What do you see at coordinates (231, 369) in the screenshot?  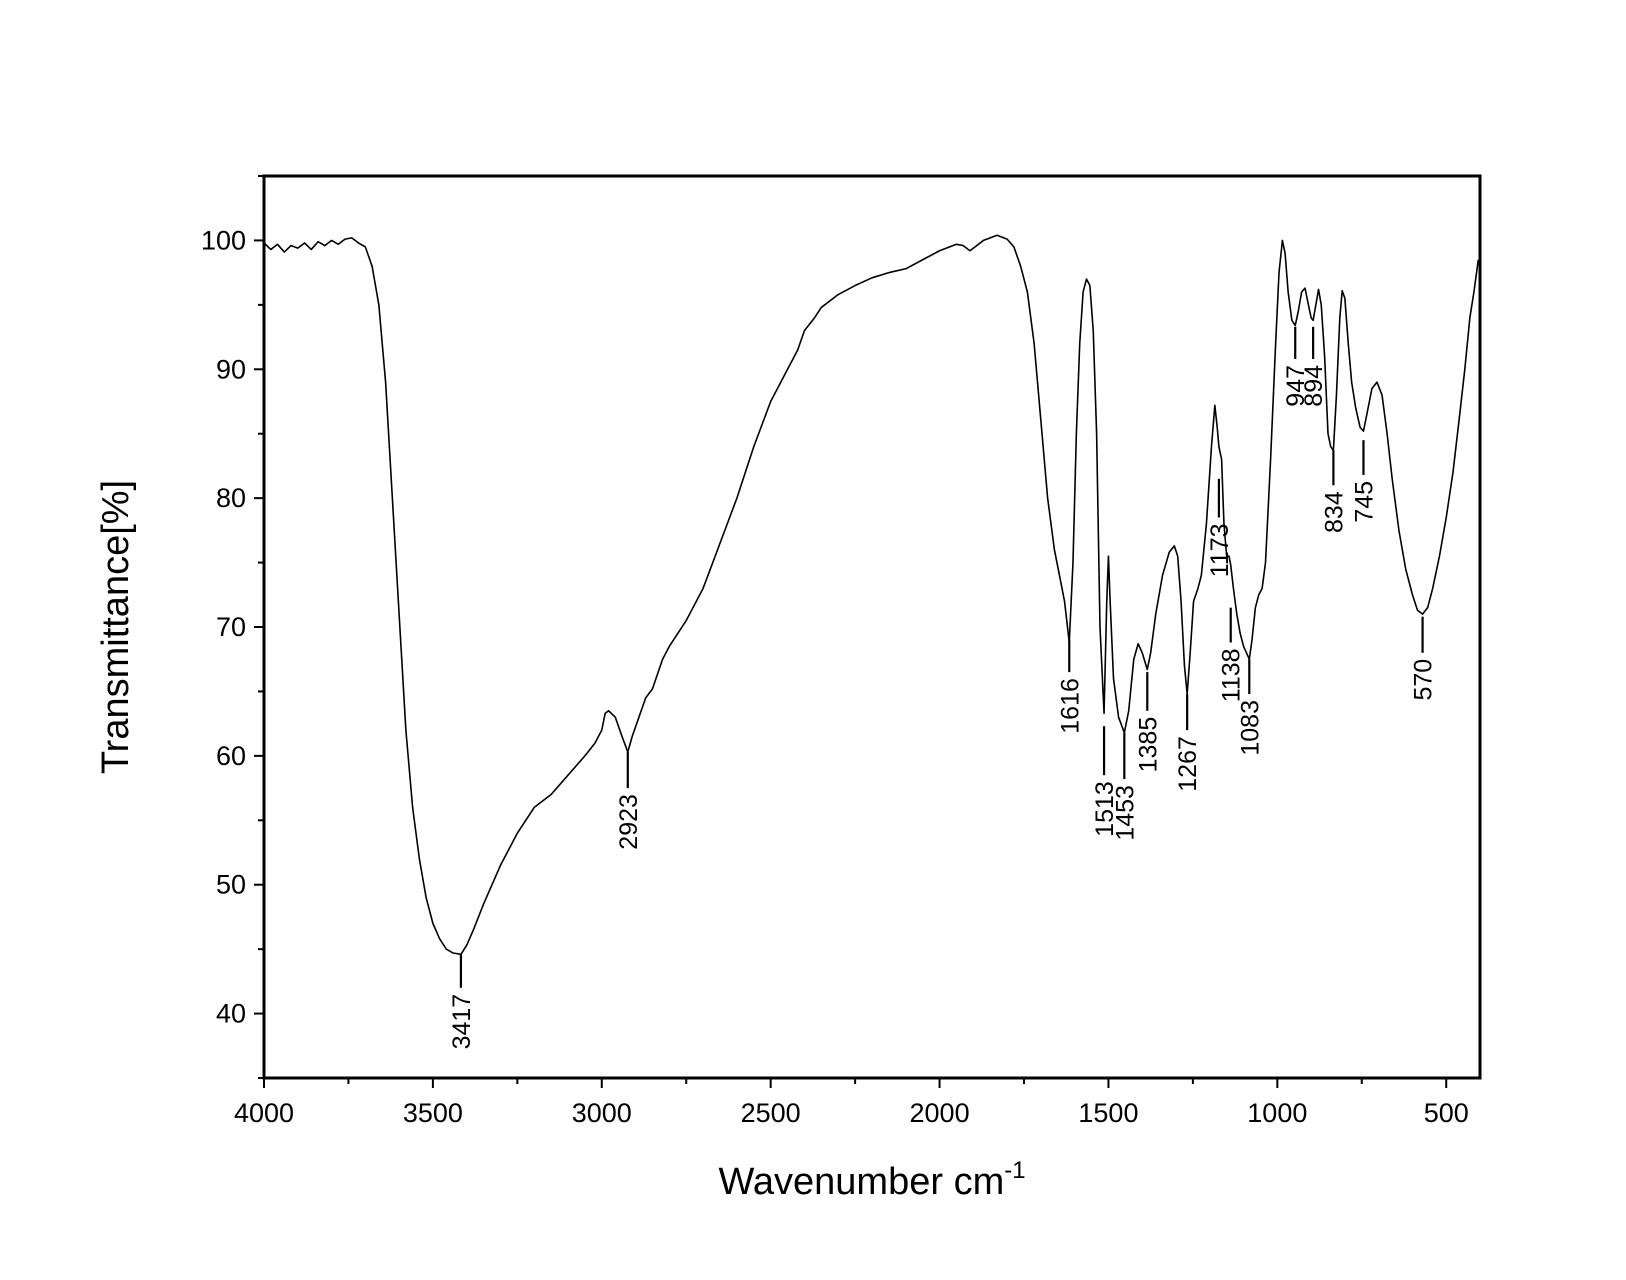 I see `y-tick-label: 90` at bounding box center [231, 369].